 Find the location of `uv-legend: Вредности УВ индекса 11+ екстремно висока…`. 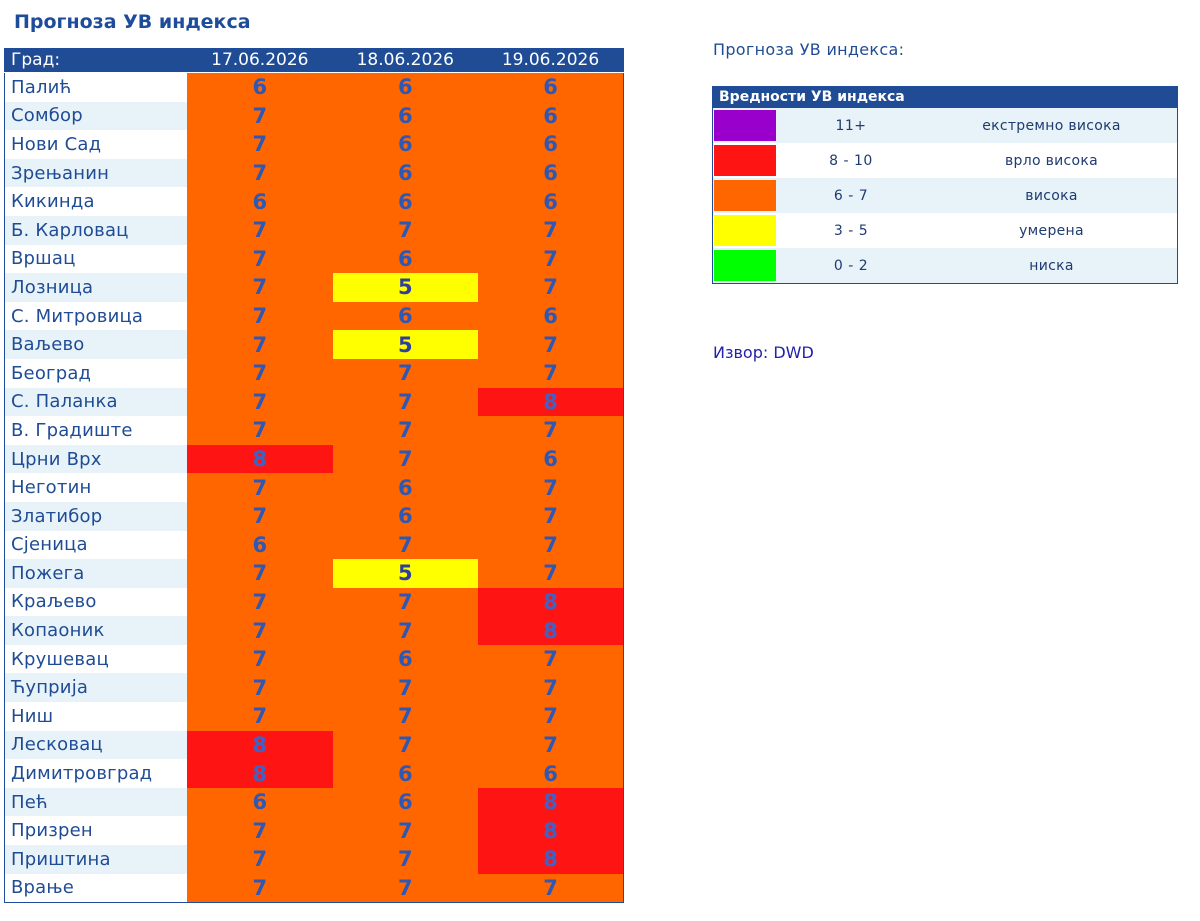

uv-legend: Вредности УВ индекса 11+ екстремно висока… is located at coordinates (945, 185).